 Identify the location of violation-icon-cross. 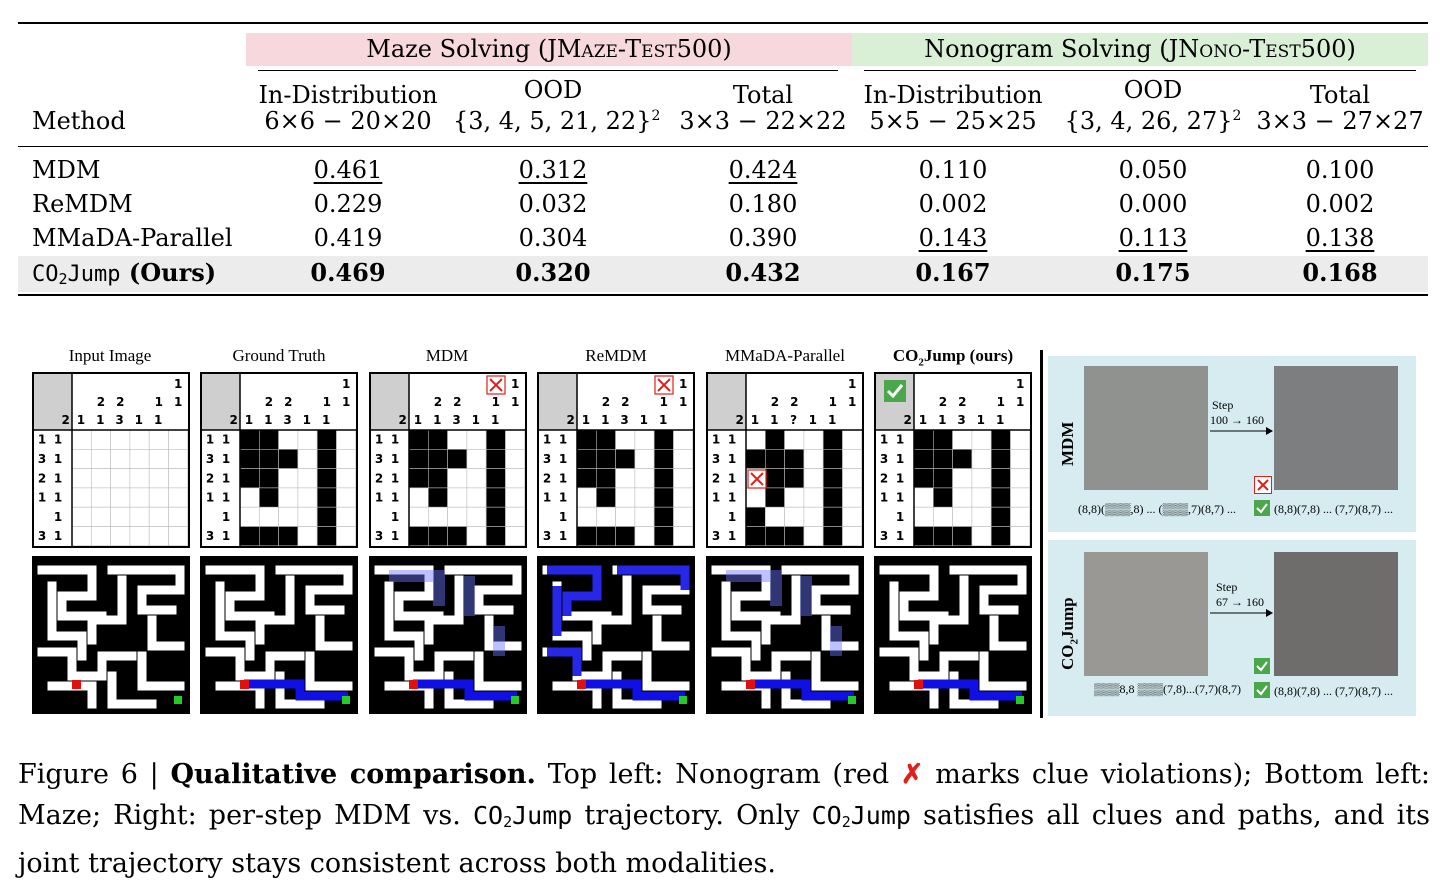
(664, 385).